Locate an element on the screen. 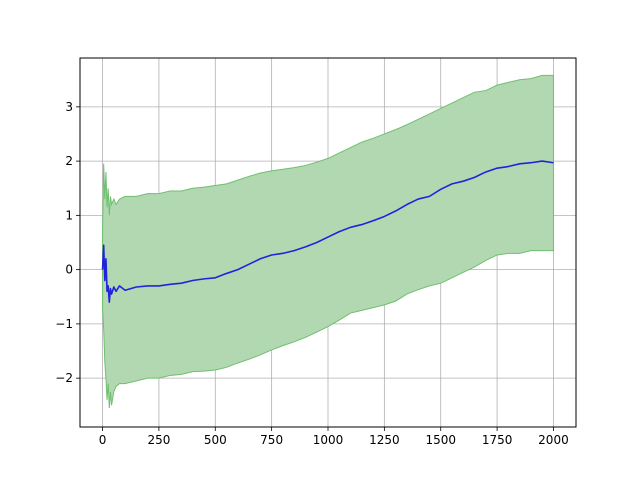  x-tick-label: 250 is located at coordinates (158, 440).